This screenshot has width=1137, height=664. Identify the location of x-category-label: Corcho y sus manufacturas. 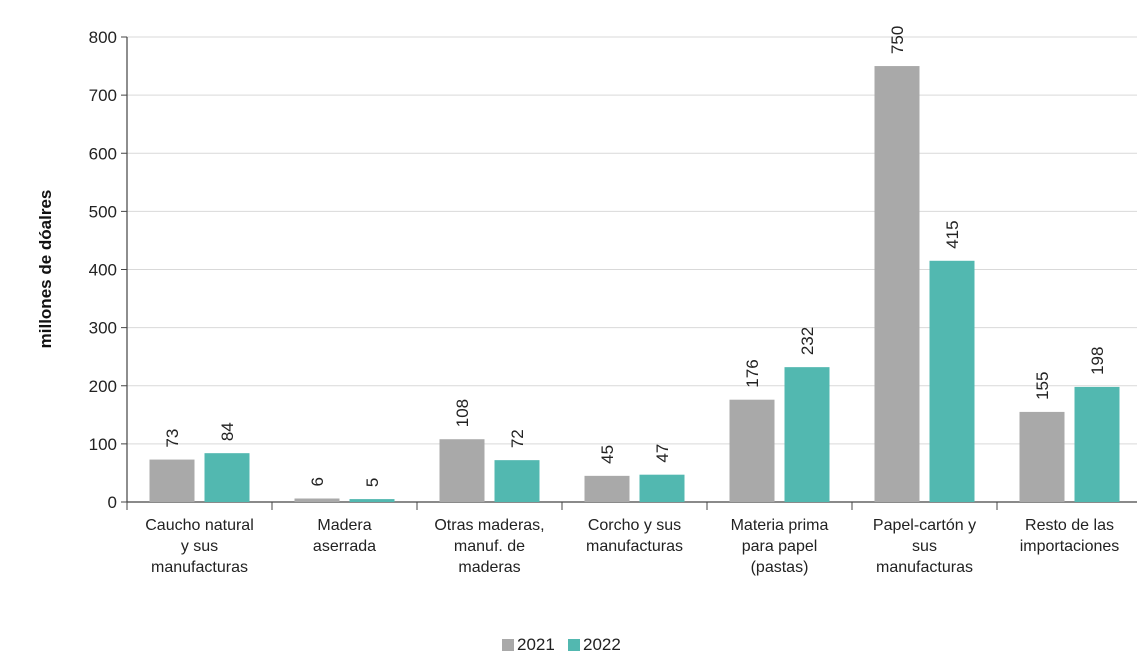
(634, 536).